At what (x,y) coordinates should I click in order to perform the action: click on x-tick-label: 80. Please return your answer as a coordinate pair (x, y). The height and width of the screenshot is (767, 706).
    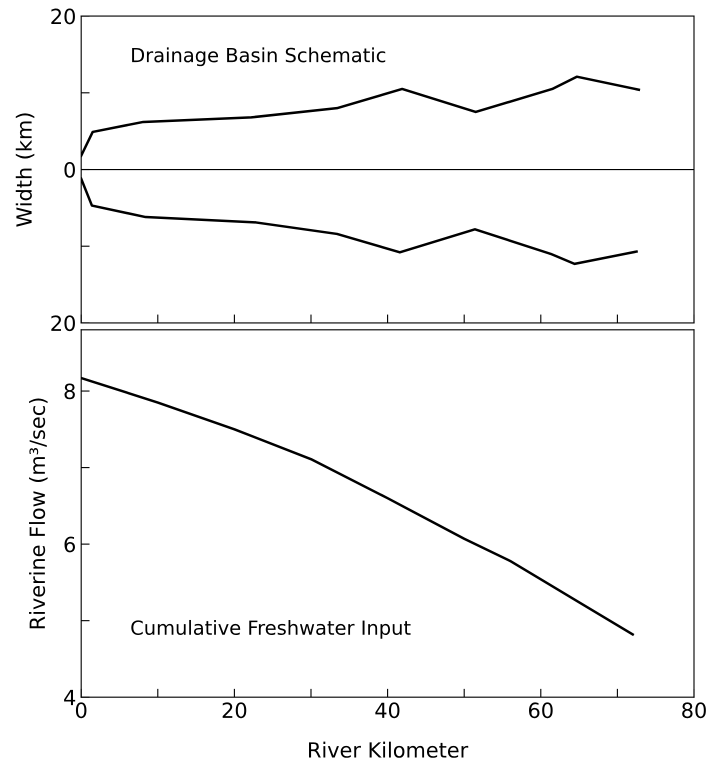
    Looking at the image, I should click on (694, 710).